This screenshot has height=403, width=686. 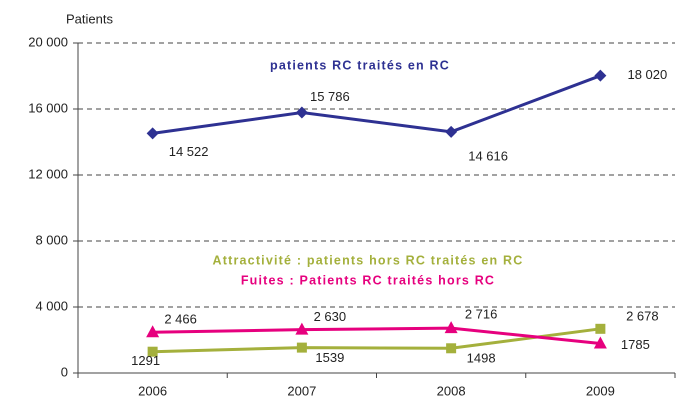 What do you see at coordinates (152, 390) in the screenshot?
I see `x-tick-label: 2006` at bounding box center [152, 390].